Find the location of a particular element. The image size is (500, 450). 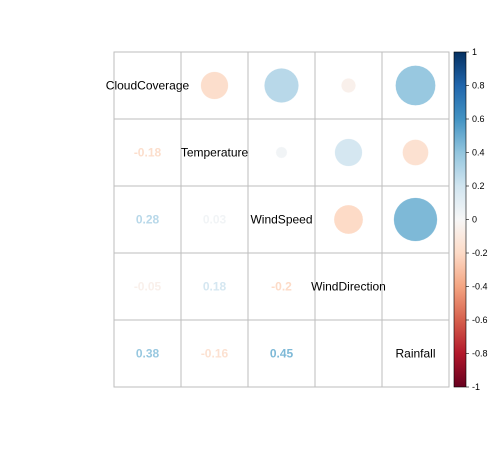

coefficient-label: -0.2 is located at coordinates (281, 287).